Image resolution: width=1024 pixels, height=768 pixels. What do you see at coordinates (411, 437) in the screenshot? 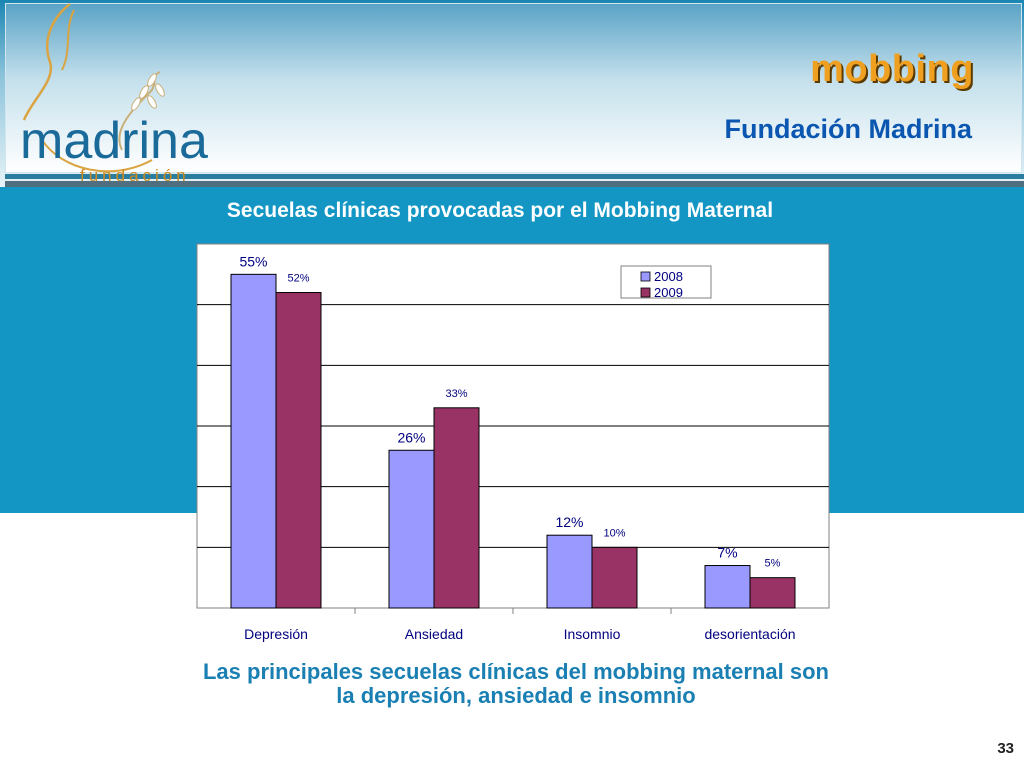
I see `data-label: 26%` at bounding box center [411, 437].